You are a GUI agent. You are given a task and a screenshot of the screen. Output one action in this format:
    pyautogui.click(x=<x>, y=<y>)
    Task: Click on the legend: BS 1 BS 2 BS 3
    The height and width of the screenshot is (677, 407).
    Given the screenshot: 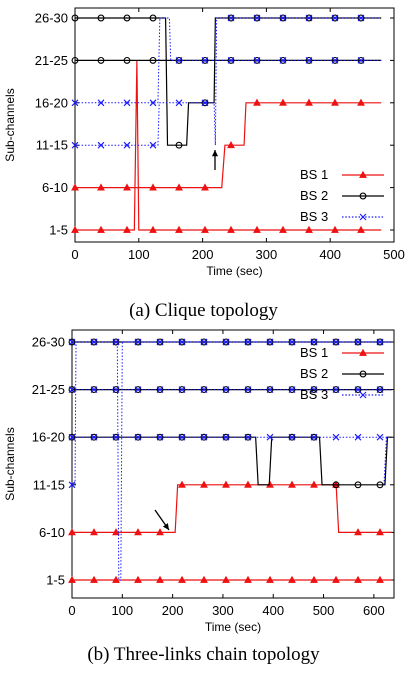 What is the action you would take?
    pyautogui.click(x=342, y=195)
    